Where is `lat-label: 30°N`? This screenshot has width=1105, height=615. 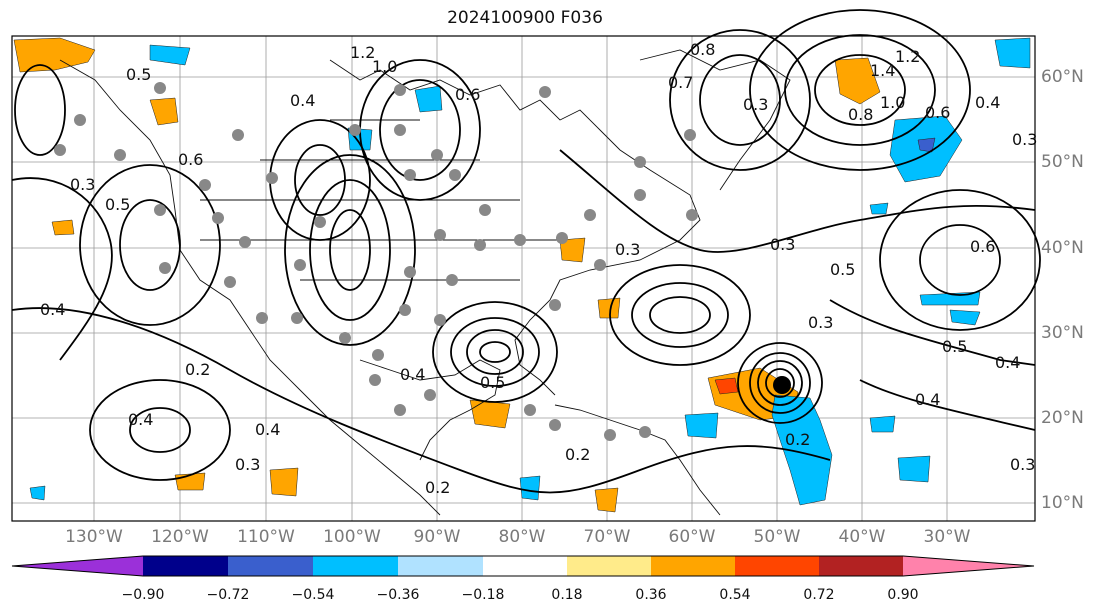
lat-label: 30°N is located at coordinates (1062, 333).